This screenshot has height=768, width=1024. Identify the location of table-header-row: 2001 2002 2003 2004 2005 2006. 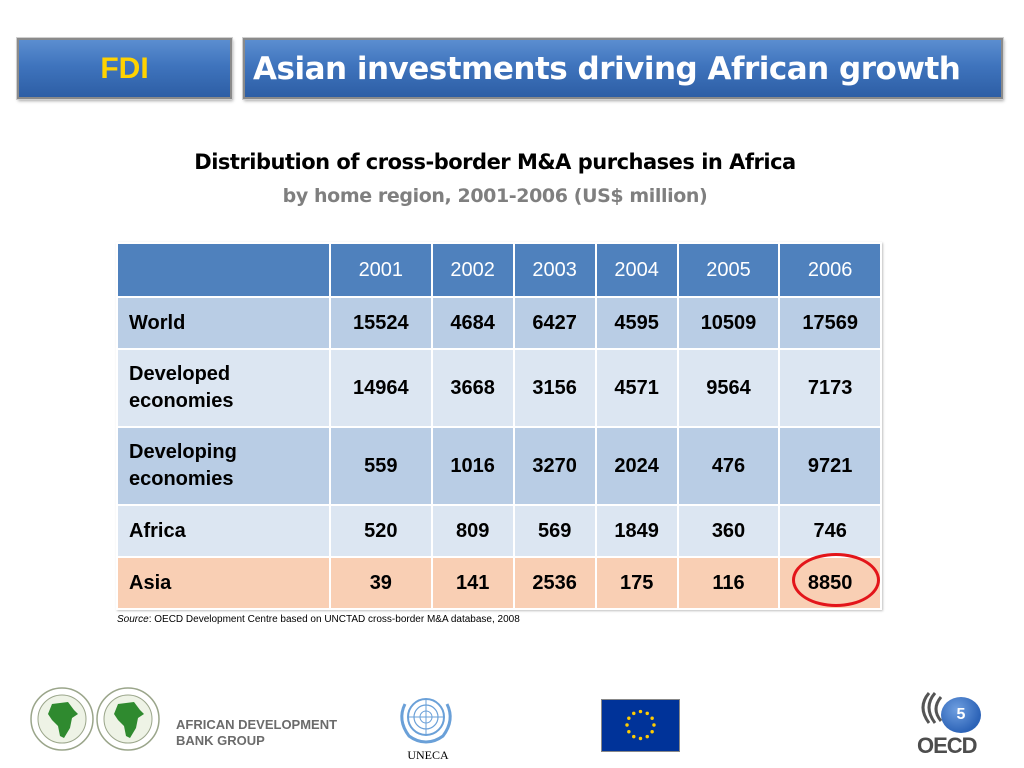
(499, 270).